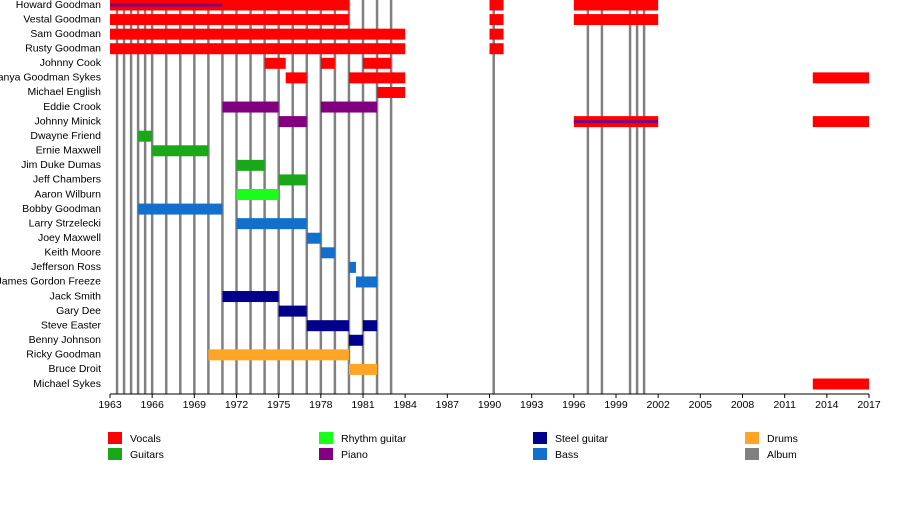  Describe the element at coordinates (65, 136) in the screenshot. I see `member-label: Dwayne Friend` at that location.